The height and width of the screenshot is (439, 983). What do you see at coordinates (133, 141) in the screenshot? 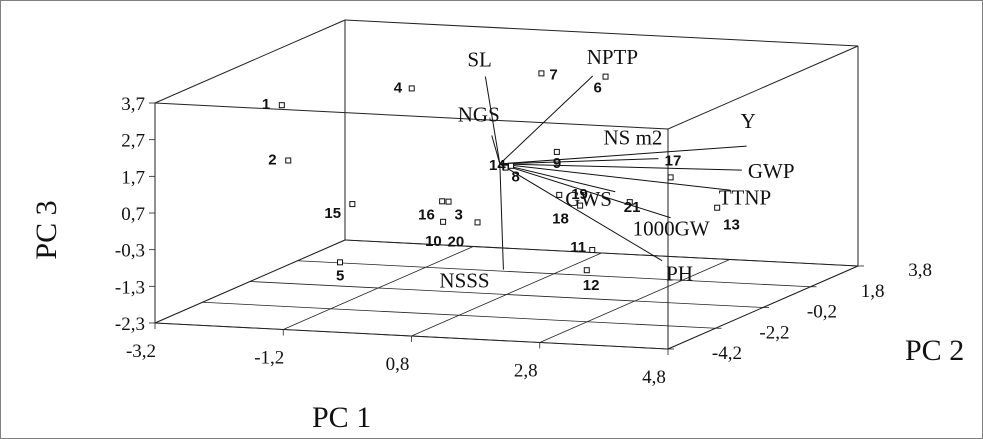
I see `z-tick-label: 2,7` at bounding box center [133, 141].